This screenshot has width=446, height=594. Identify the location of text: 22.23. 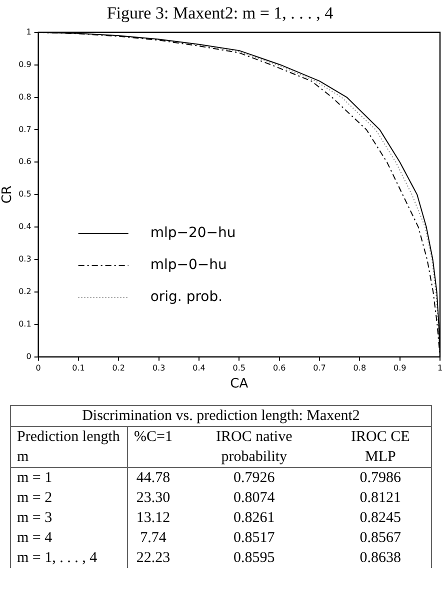
(153, 558).